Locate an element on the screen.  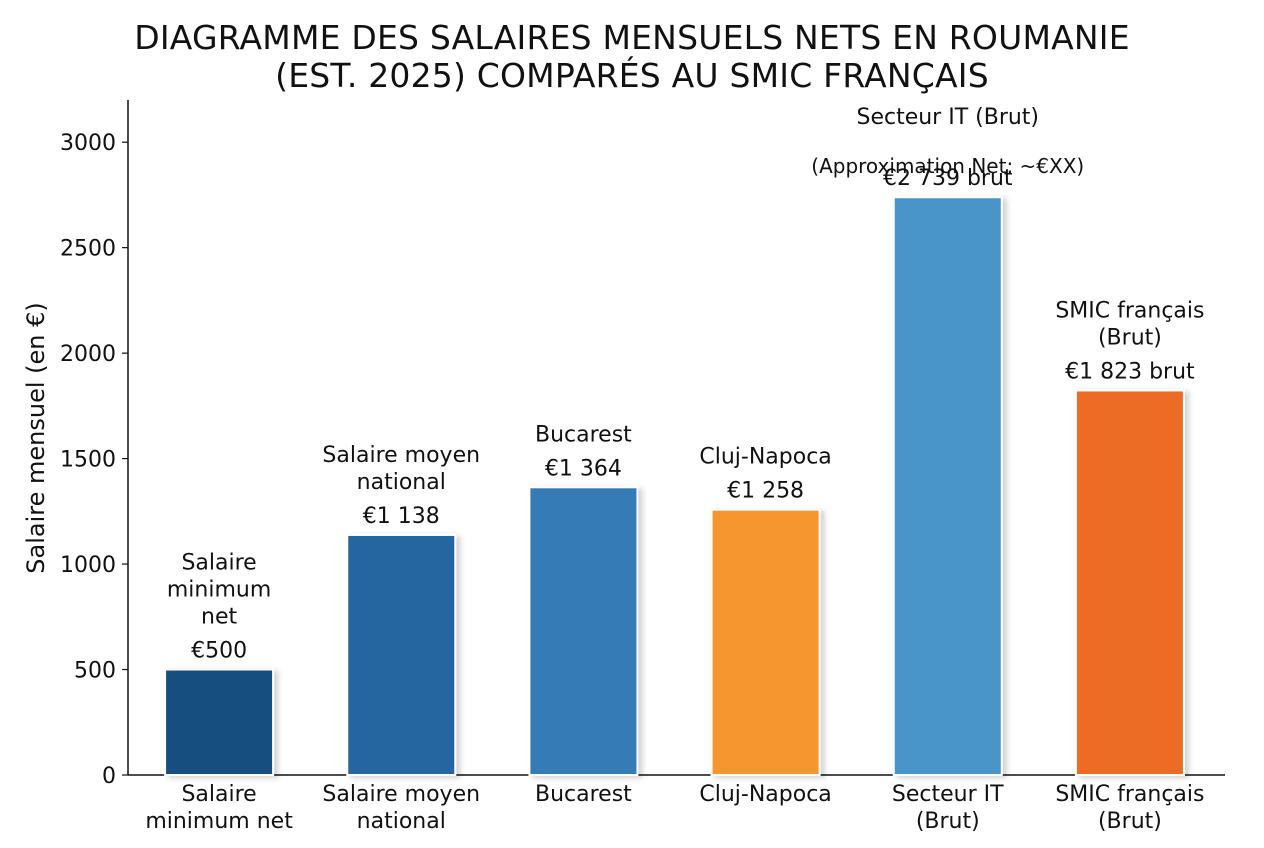
y-tick-label: 2500 is located at coordinates (88, 249).